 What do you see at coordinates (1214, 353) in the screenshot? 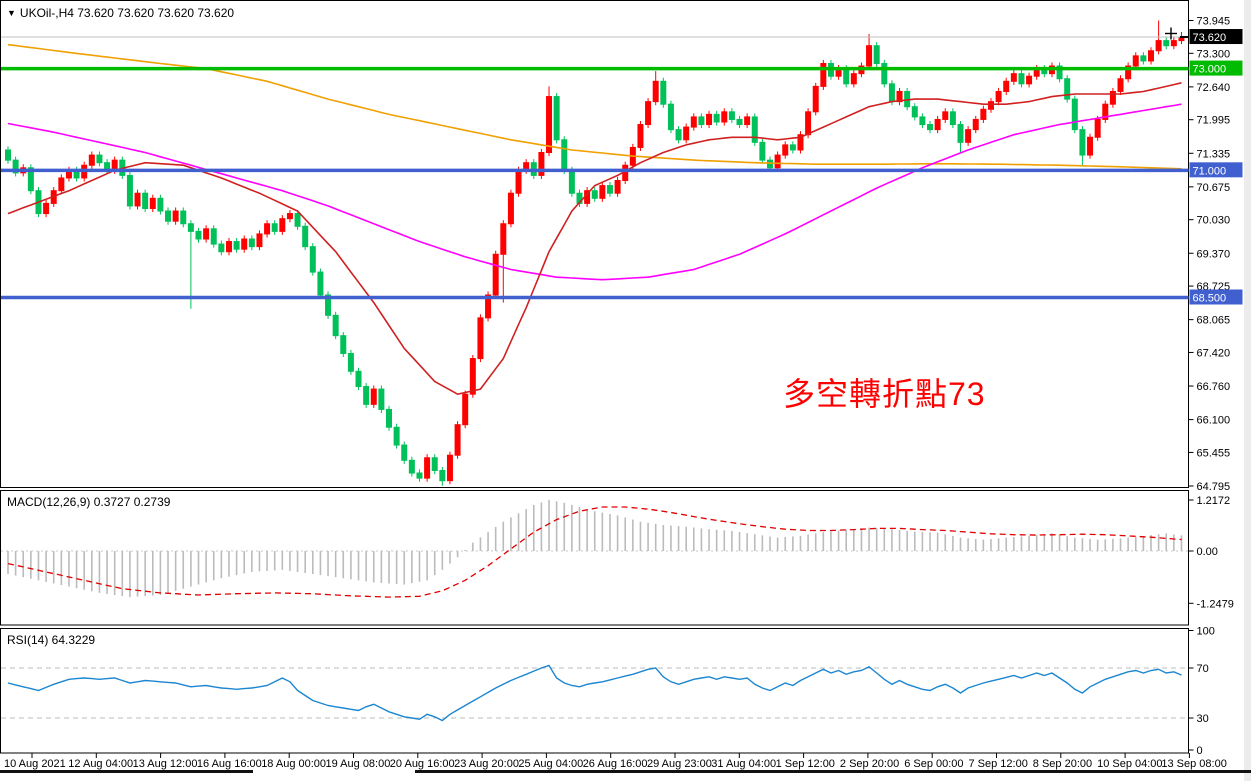
I see `price-tick-label: 67.420` at bounding box center [1214, 353].